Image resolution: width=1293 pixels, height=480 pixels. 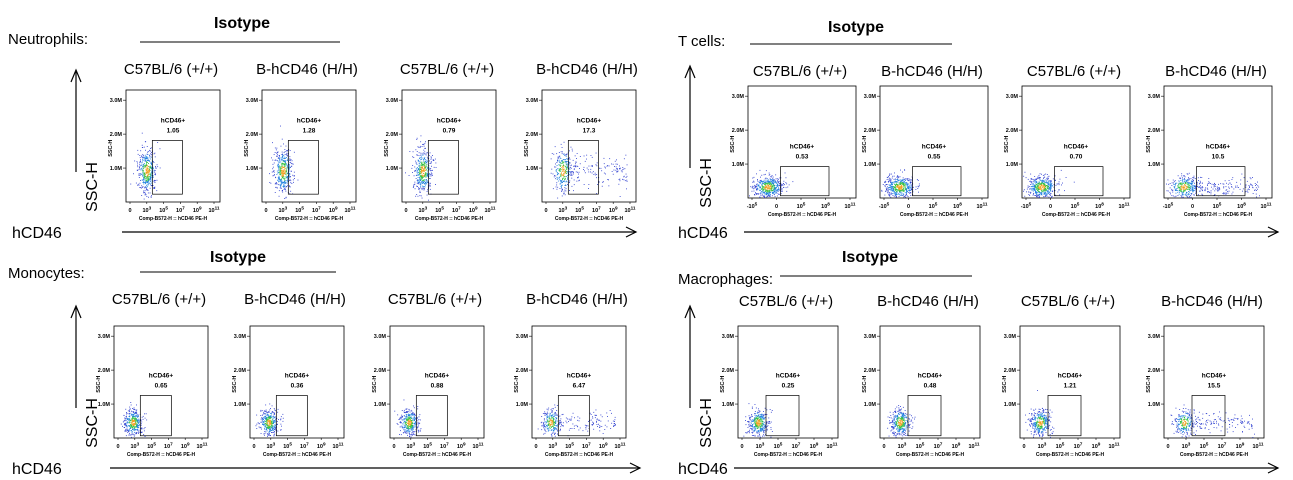 I want to click on gate-percent: 17.3, so click(x=589, y=130).